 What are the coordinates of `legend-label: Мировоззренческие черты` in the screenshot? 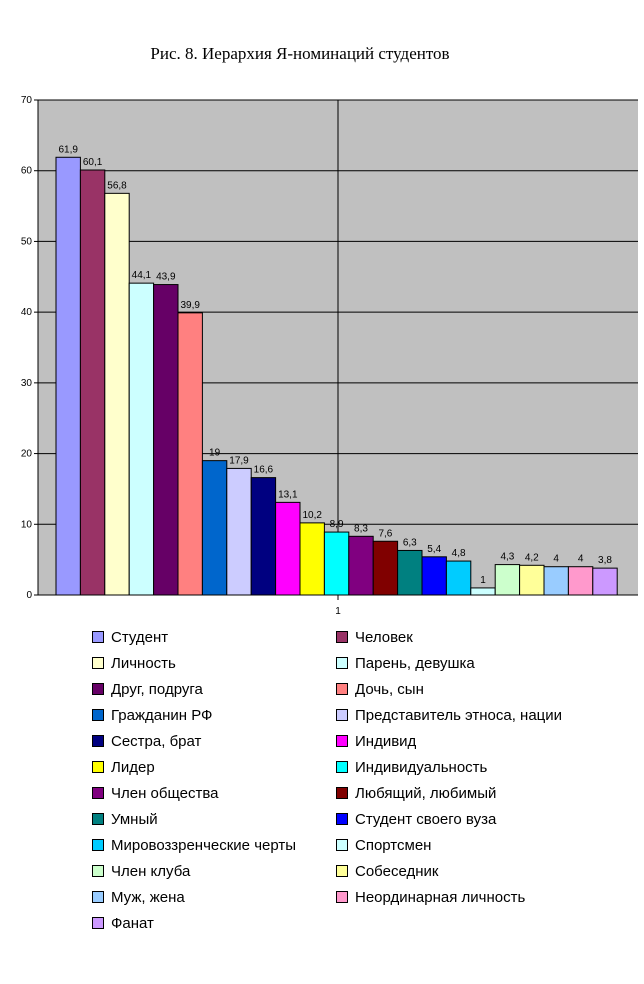 It's located at (204, 845).